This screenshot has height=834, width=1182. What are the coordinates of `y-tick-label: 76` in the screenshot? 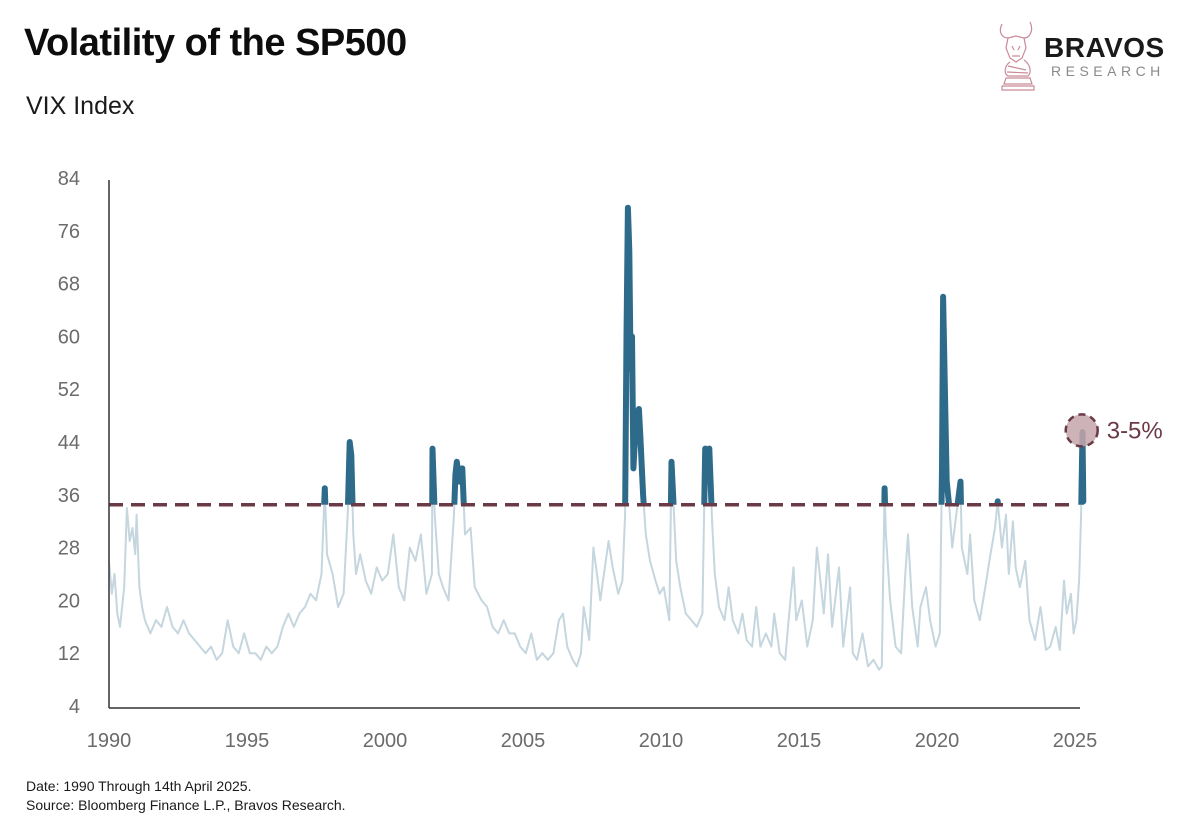 It's located at (69, 232).